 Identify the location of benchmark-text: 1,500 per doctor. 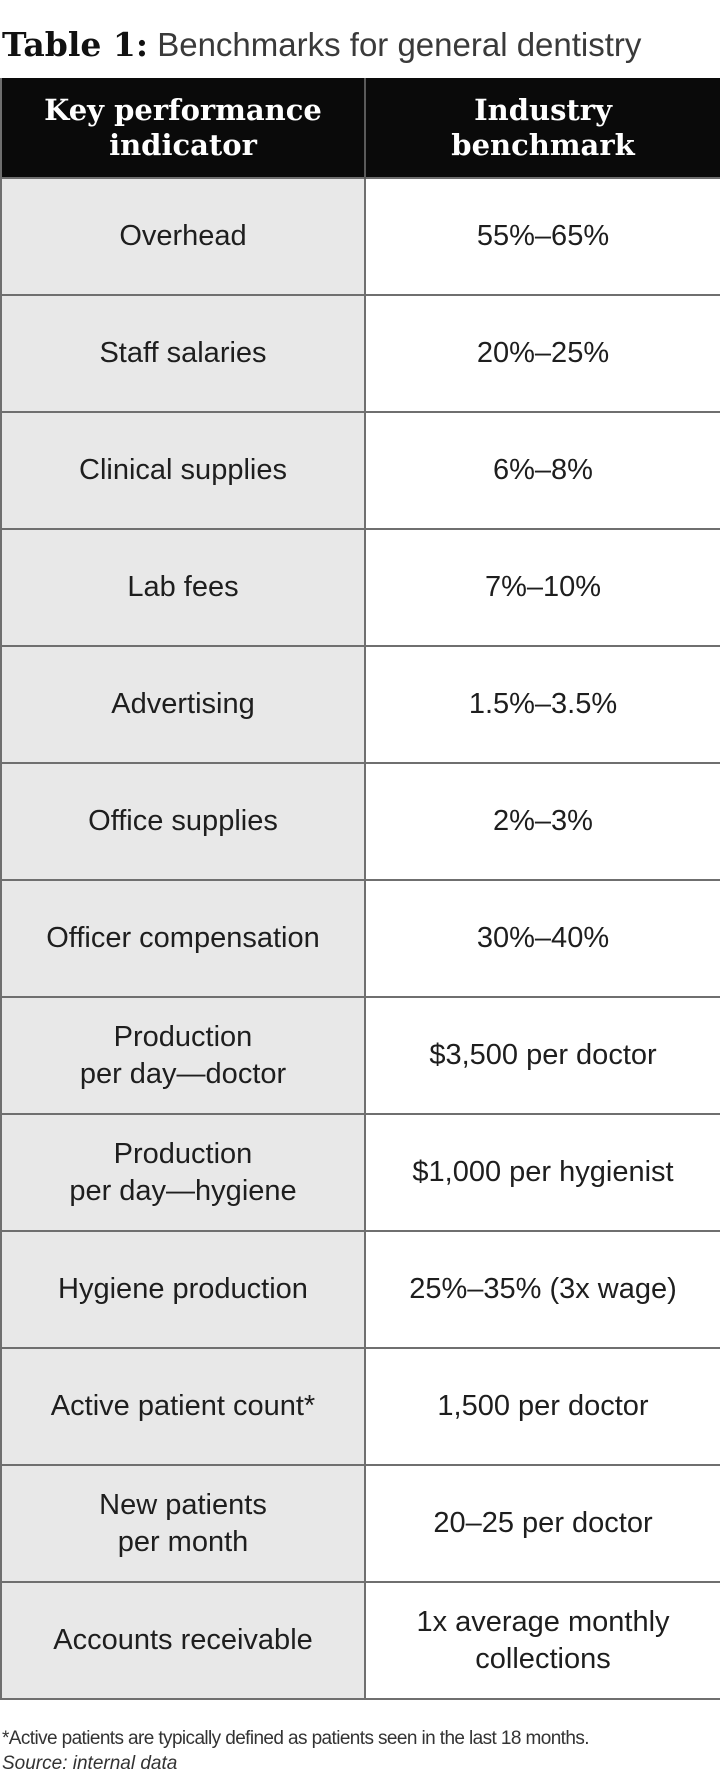
(543, 1406).